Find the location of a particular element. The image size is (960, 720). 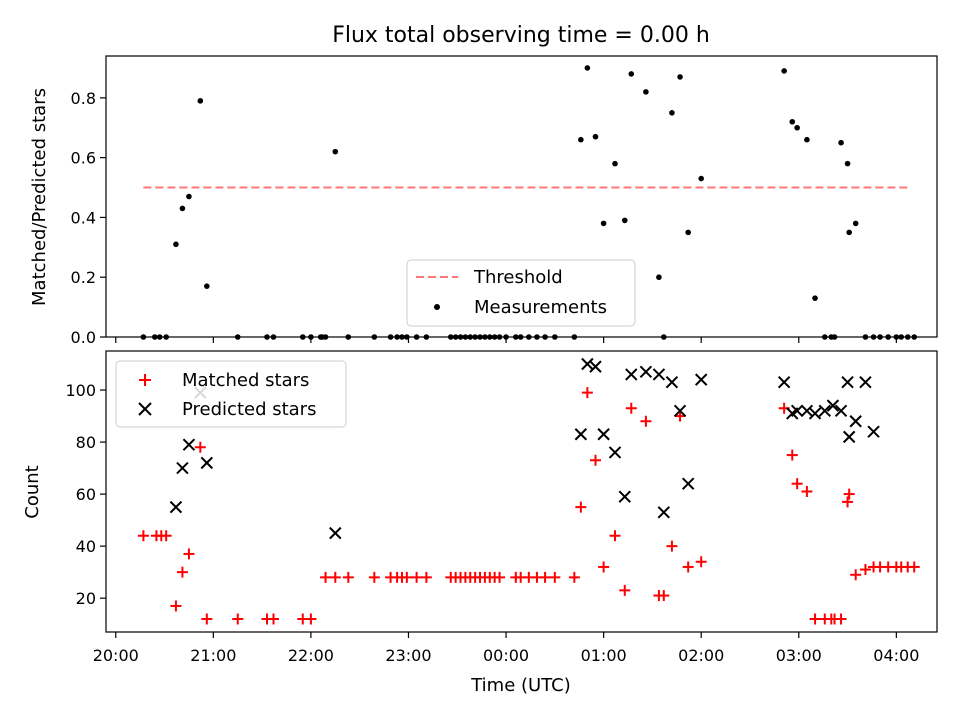

y-tick-label: 100 is located at coordinates (80, 390).